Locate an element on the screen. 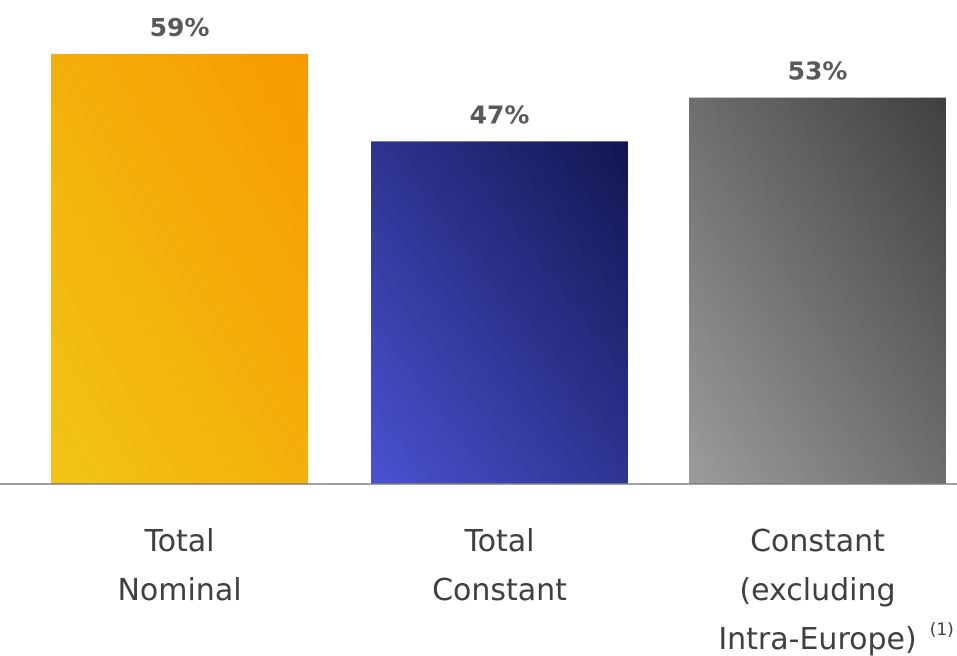 This screenshot has height=656, width=957. value-labels-layer: 59% 47% 53% is located at coordinates (499, 71).